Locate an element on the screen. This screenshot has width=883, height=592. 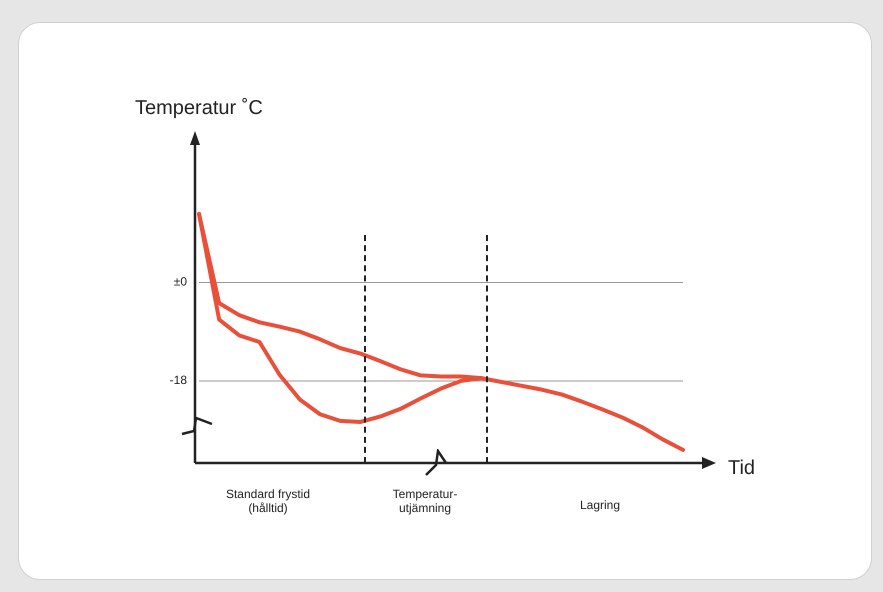
y-tick-label: ±0 is located at coordinates (181, 281).